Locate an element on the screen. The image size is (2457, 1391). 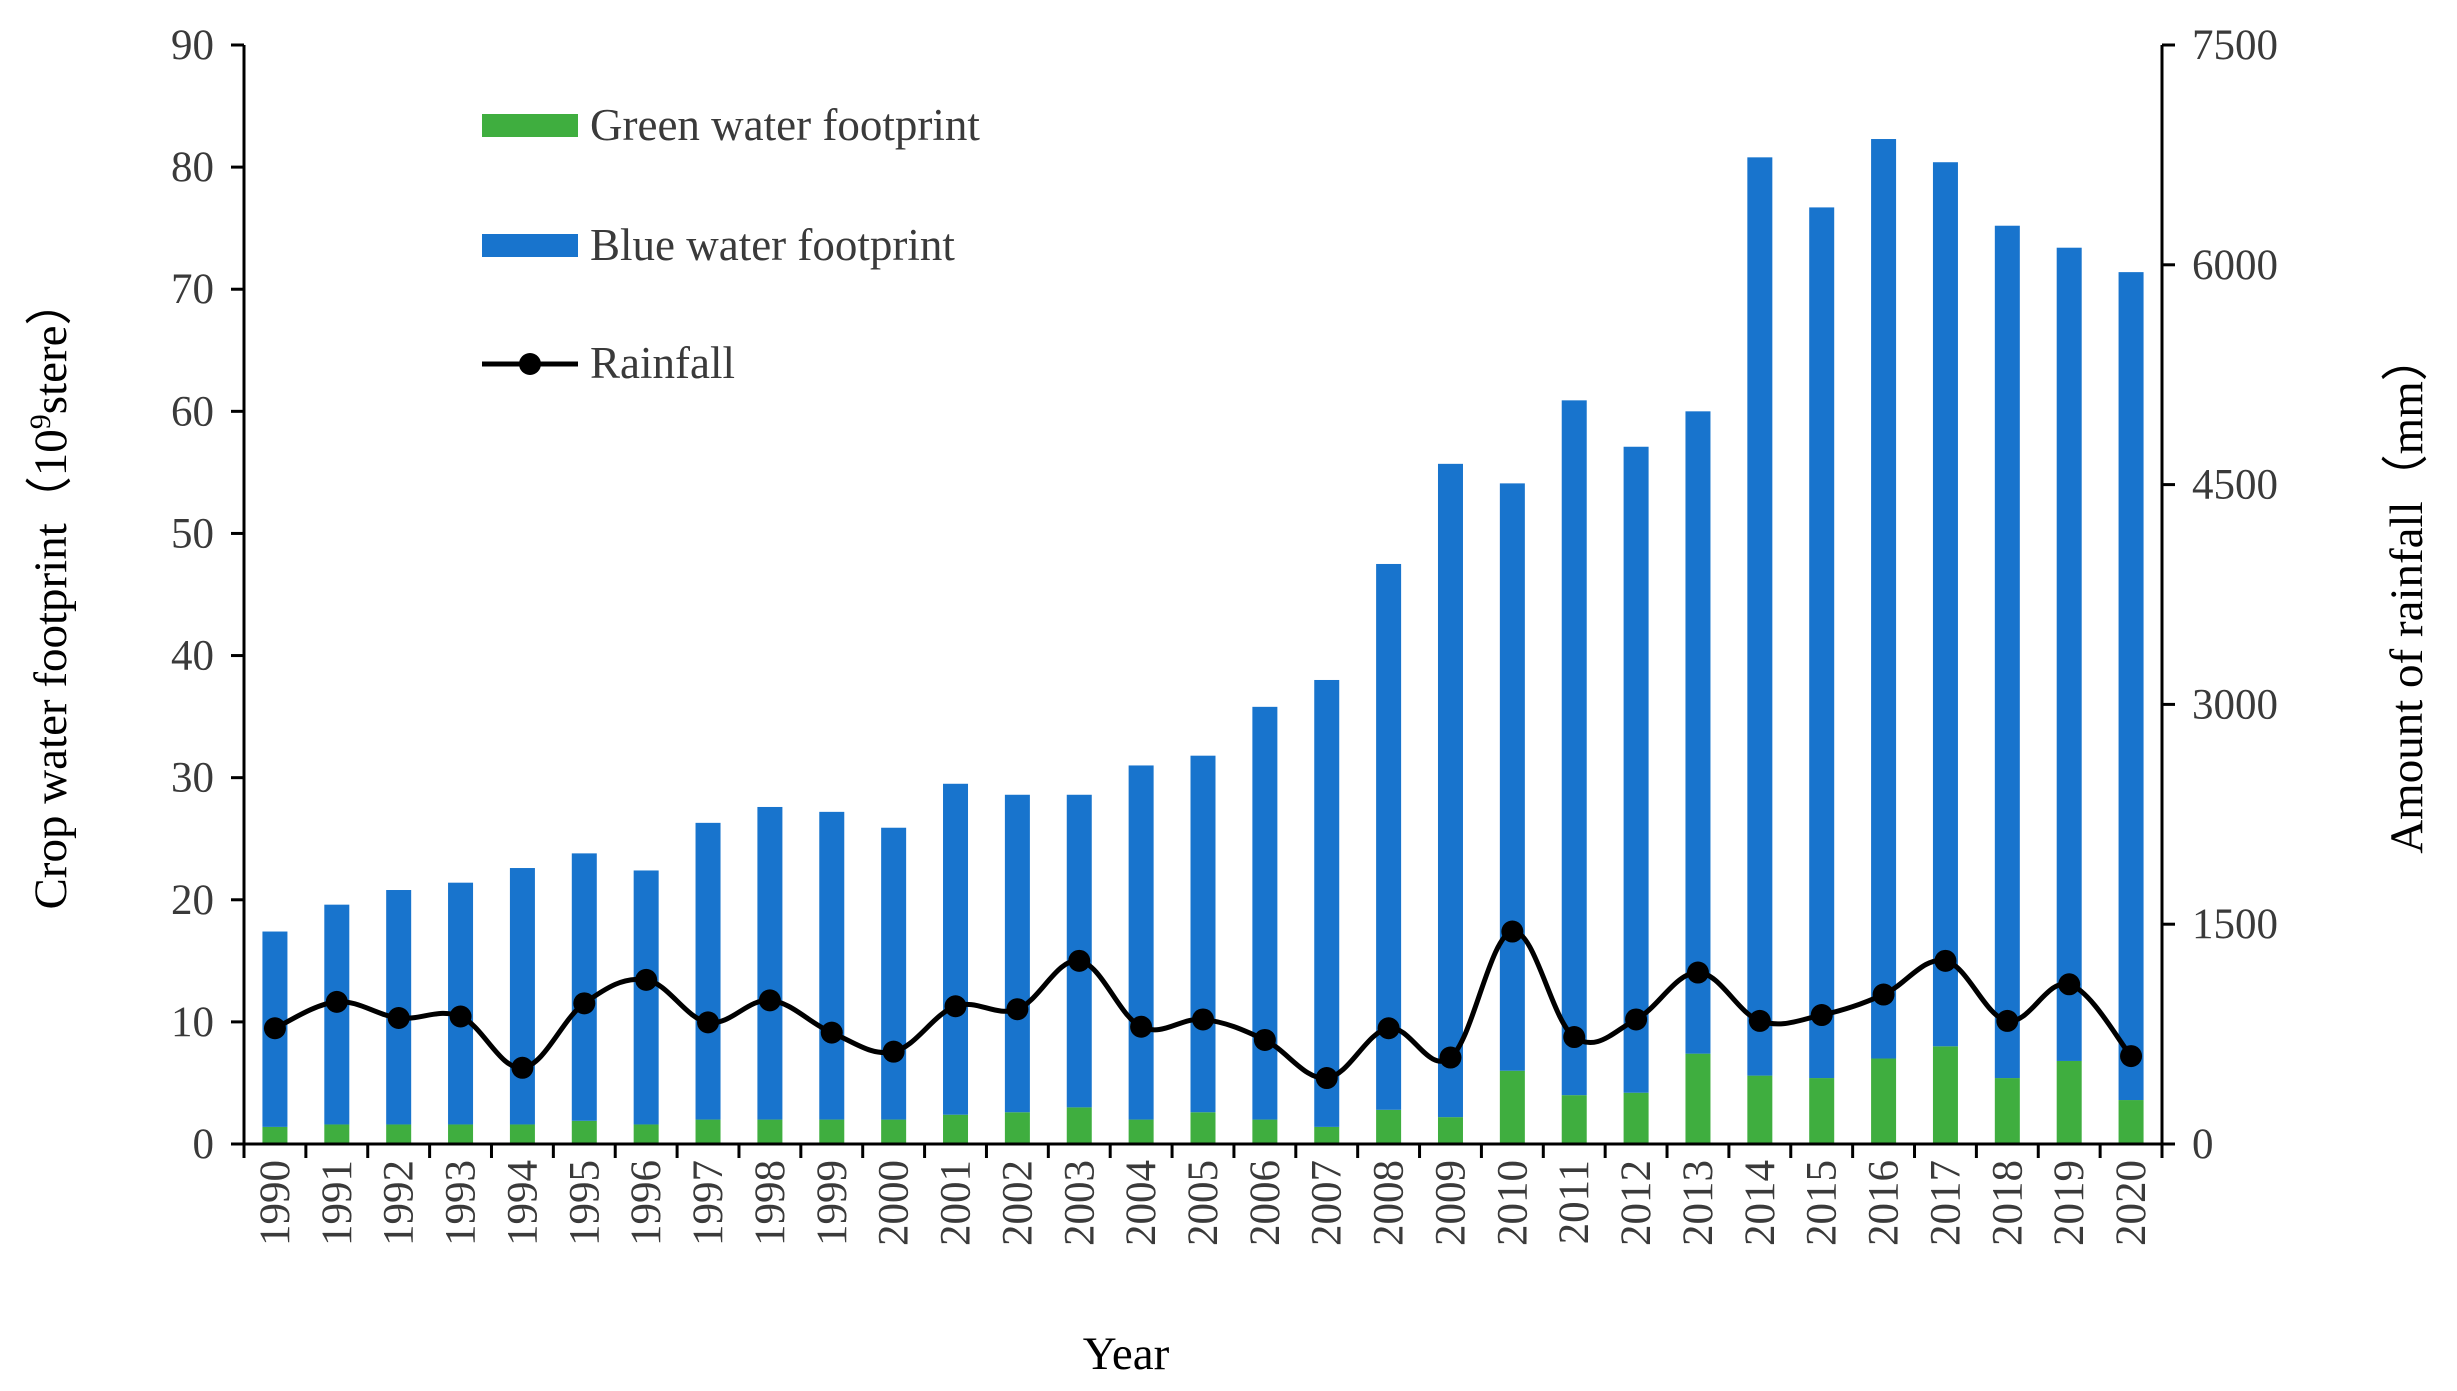
bar-blue-2005 is located at coordinates (1203, 934).